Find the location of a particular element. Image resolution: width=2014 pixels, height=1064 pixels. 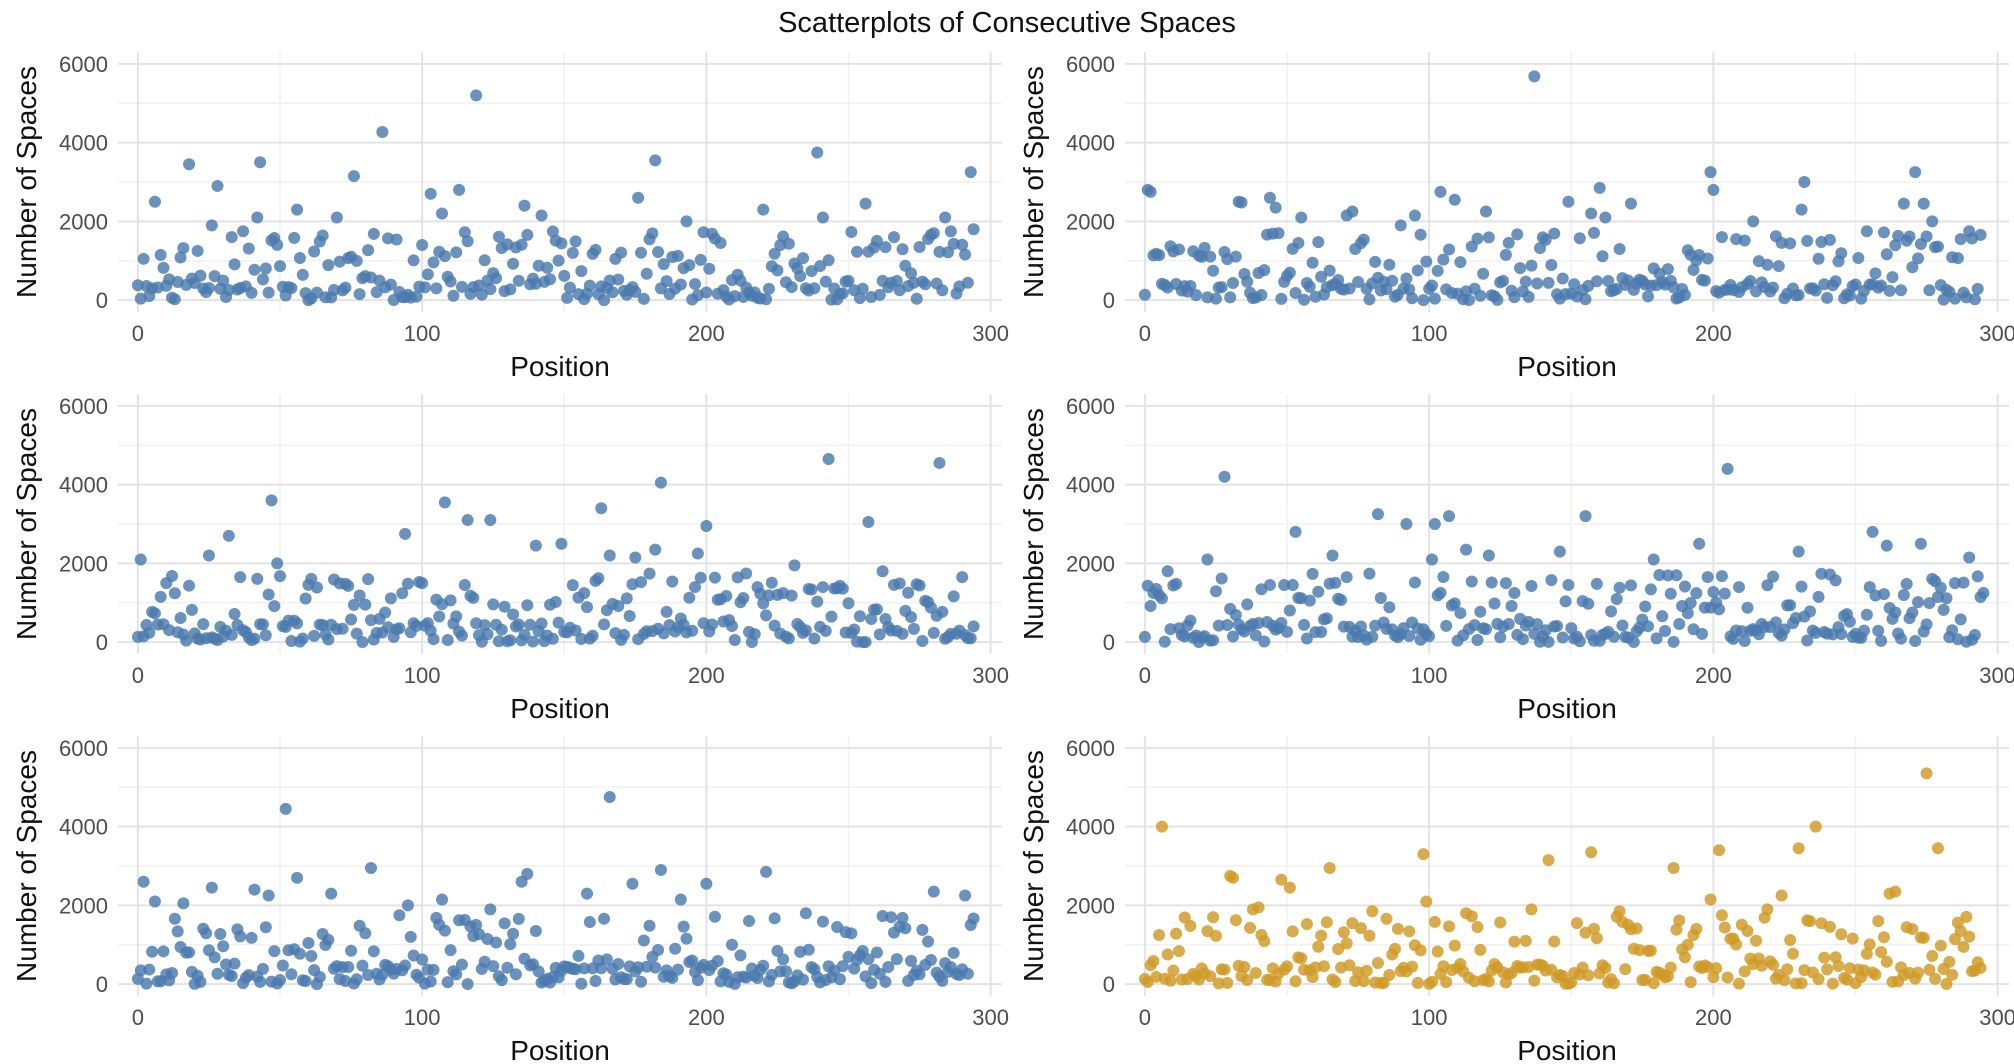

y-tick-label: 0 is located at coordinates (1109, 300).